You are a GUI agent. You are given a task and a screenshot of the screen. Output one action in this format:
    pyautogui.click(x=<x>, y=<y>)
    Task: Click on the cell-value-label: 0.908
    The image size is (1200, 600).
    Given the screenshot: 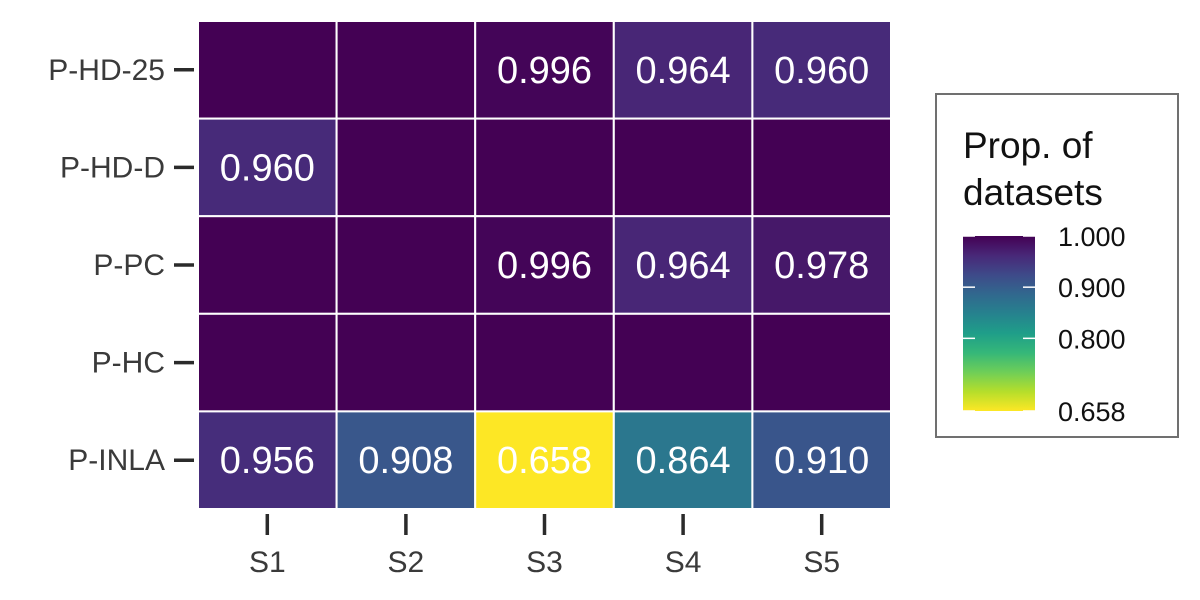 What is the action you would take?
    pyautogui.click(x=405, y=461)
    